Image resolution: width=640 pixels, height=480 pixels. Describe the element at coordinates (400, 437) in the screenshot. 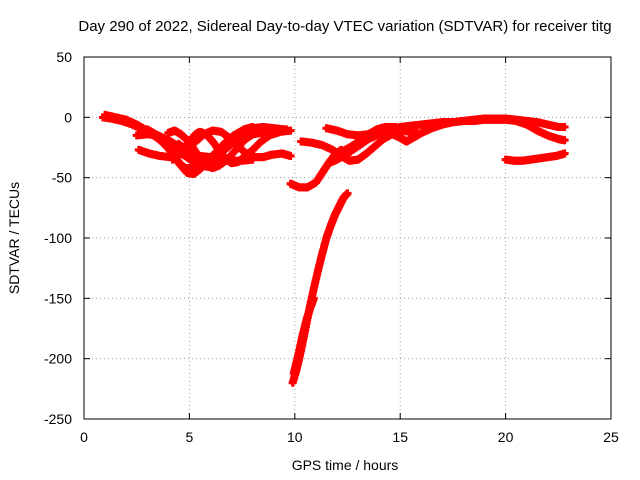

I see `x-tick-label: 15` at that location.